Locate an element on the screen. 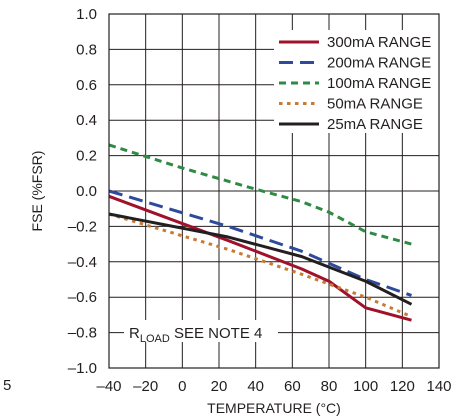  y-tick-label: –0.8 is located at coordinates (82, 333).